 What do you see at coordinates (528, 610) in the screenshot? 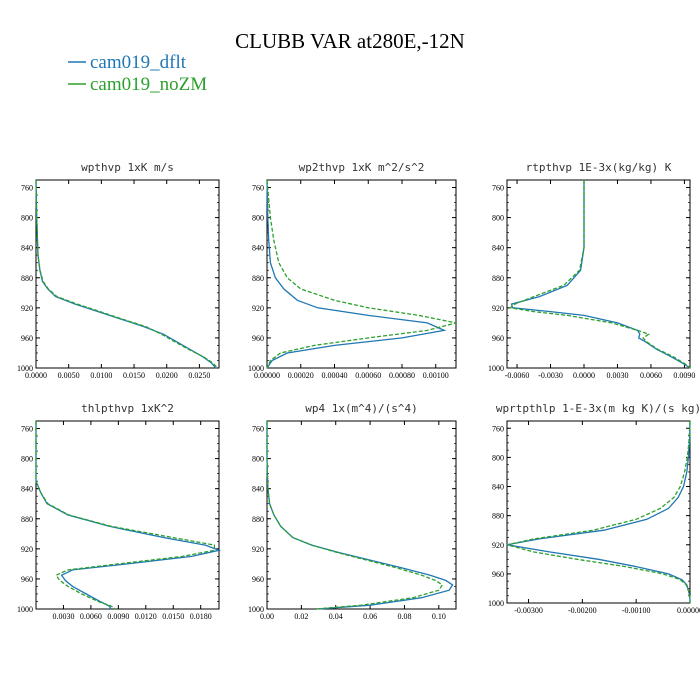
I see `x-tick-label: -0.00300` at bounding box center [528, 610].